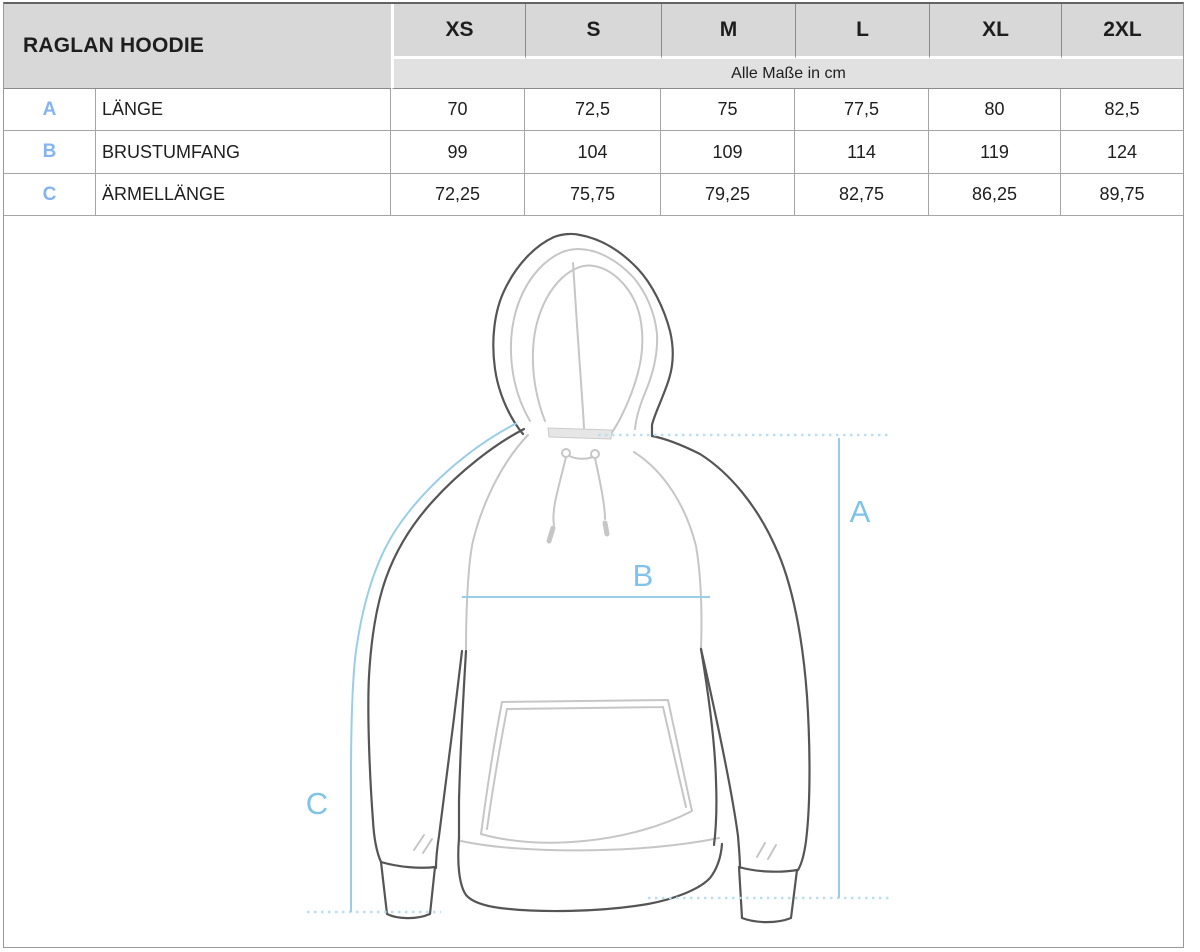 The width and height of the screenshot is (1200, 952). Describe the element at coordinates (668, 550) in the screenshot. I see `raglan-seam-right` at that location.